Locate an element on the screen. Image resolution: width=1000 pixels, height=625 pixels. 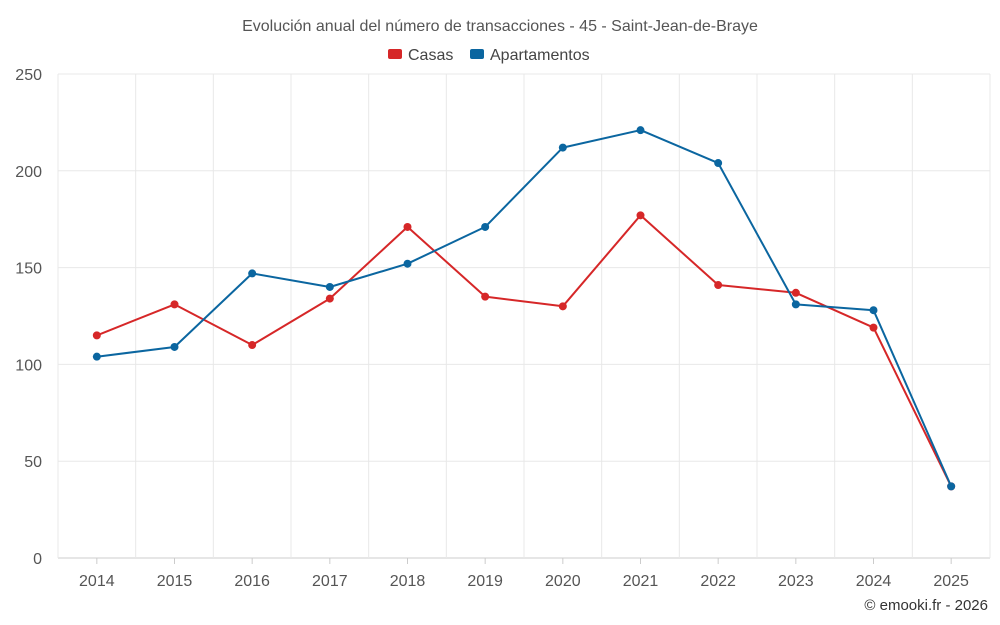
x-tick-label: 2024 is located at coordinates (874, 581).